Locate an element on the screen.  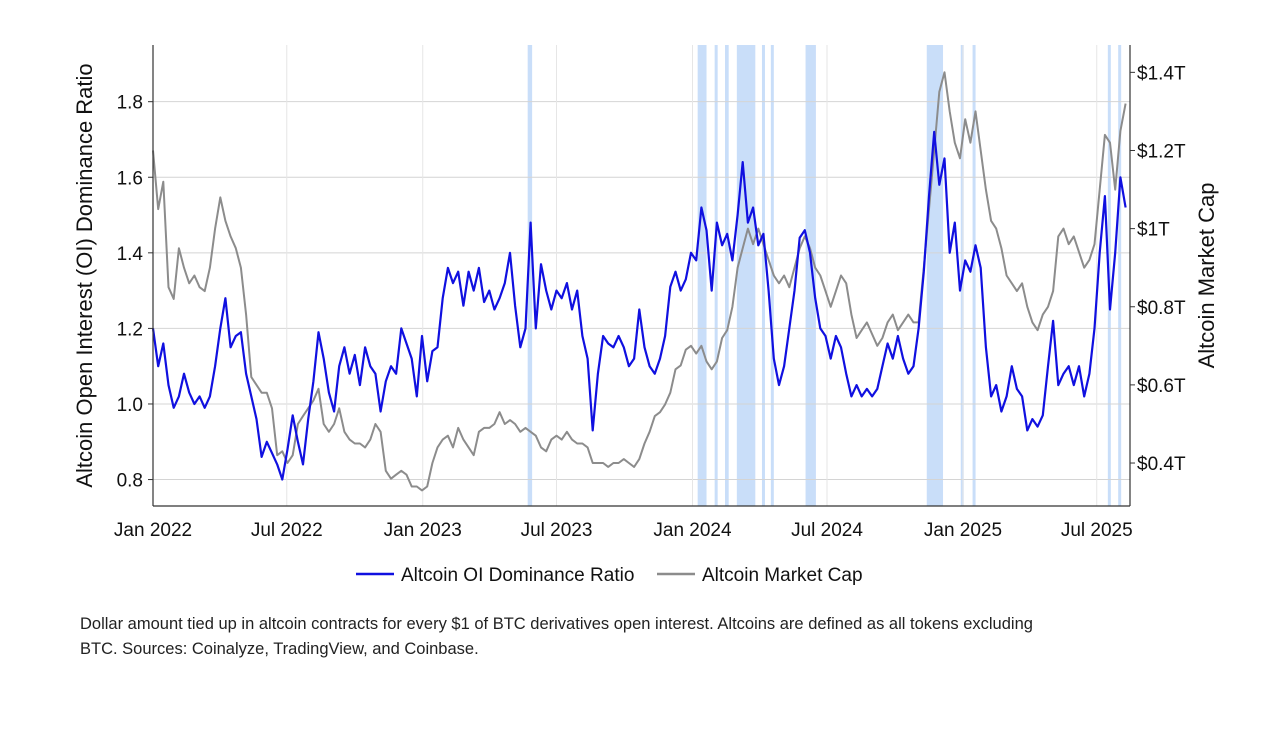
x-tick-label-3: Jul 2023 is located at coordinates (557, 530).